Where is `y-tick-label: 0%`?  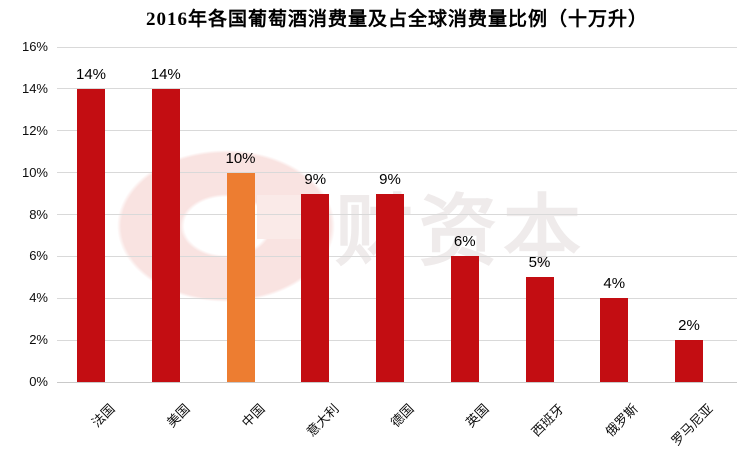 y-tick-label: 0% is located at coordinates (38, 381).